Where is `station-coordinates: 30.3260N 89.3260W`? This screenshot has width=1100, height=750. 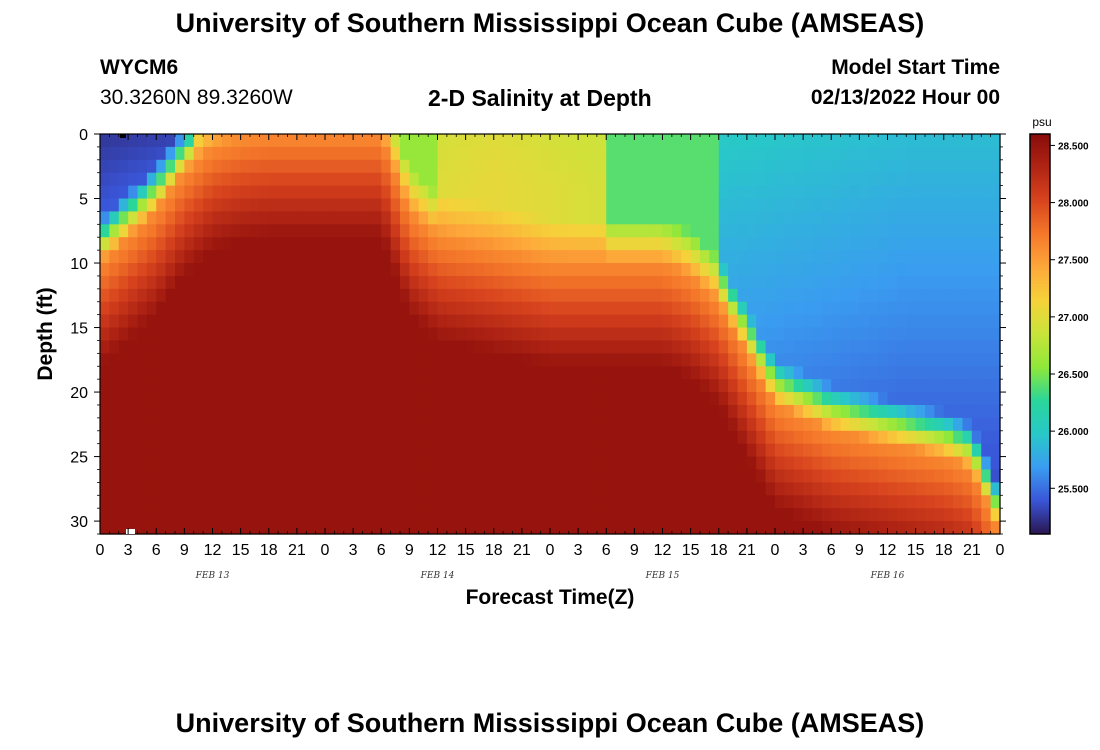
station-coordinates: 30.3260N 89.3260W is located at coordinates (196, 97).